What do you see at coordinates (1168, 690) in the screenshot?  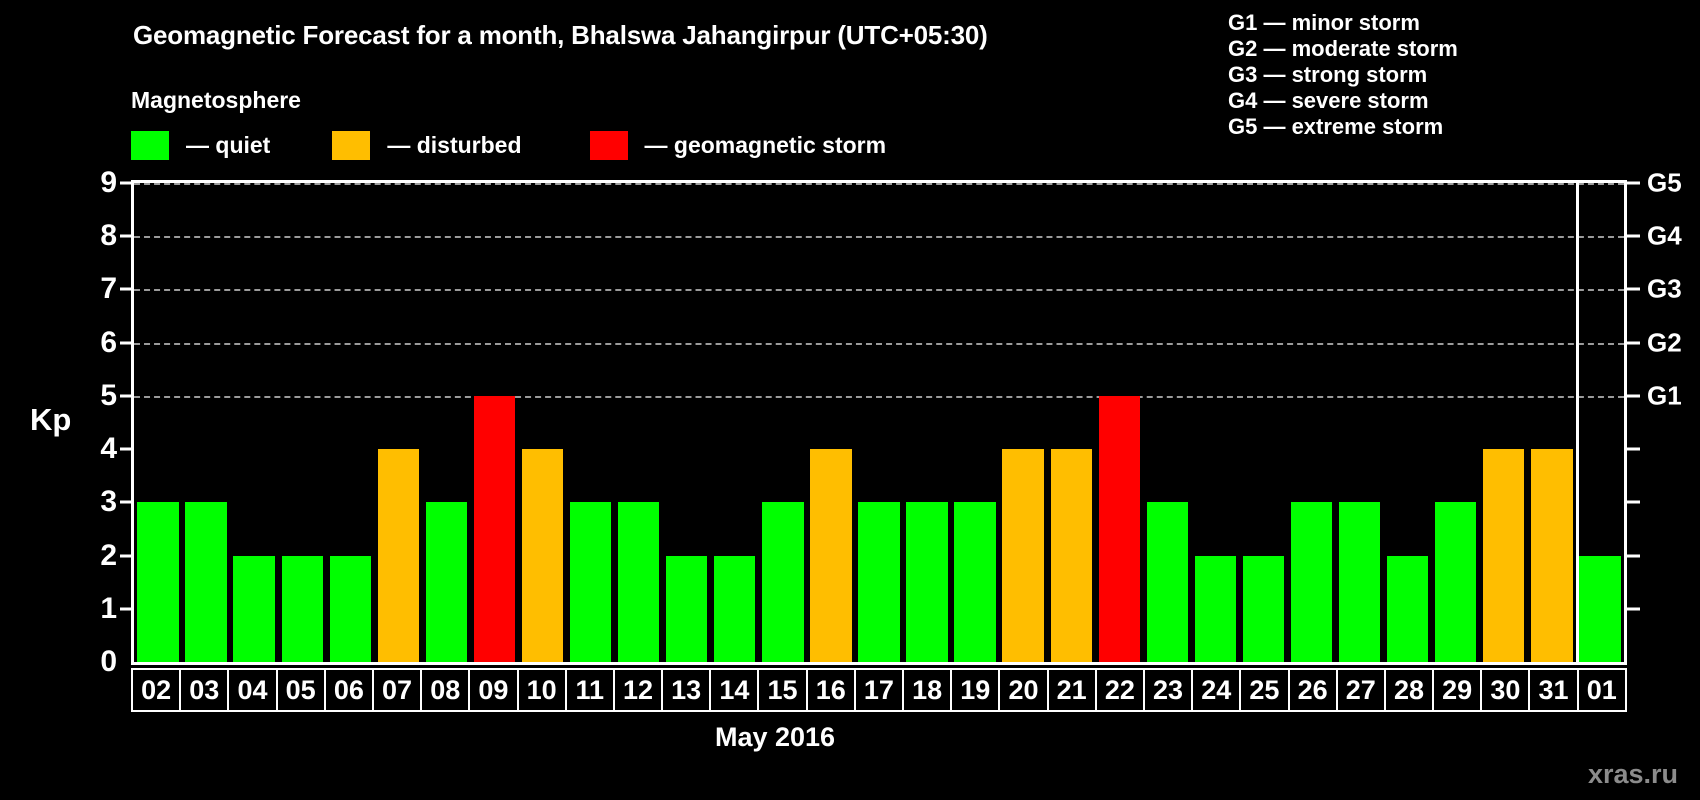 I see `day-label-23: 23` at bounding box center [1168, 690].